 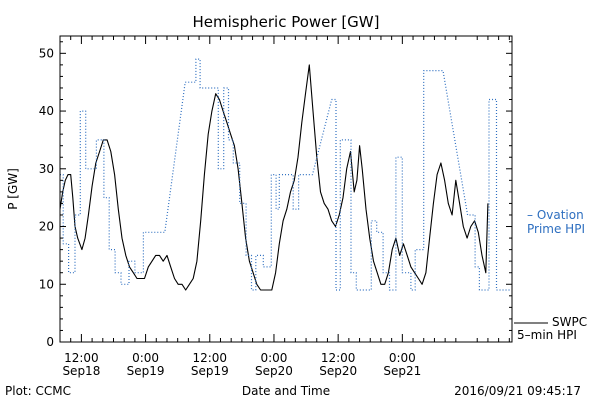 I want to click on x-tick-time-label-0: 12:00, so click(x=81, y=358).